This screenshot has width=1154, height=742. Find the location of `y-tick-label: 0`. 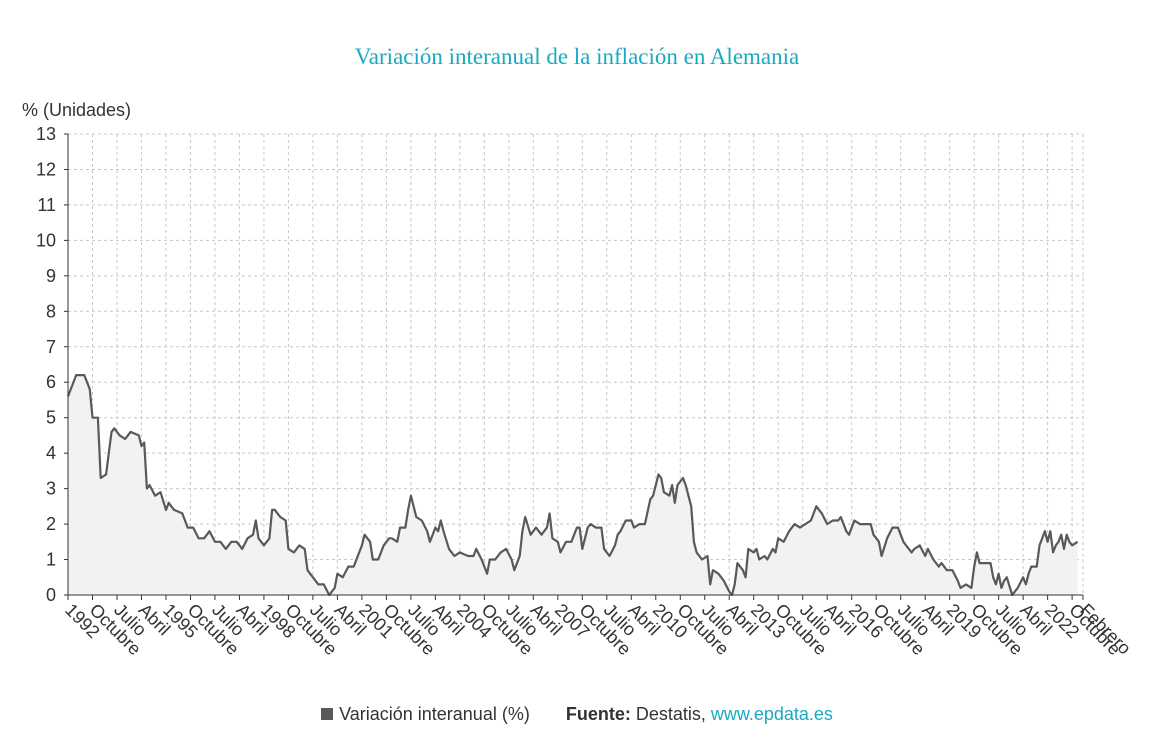

y-tick-label: 0 is located at coordinates (51, 595).